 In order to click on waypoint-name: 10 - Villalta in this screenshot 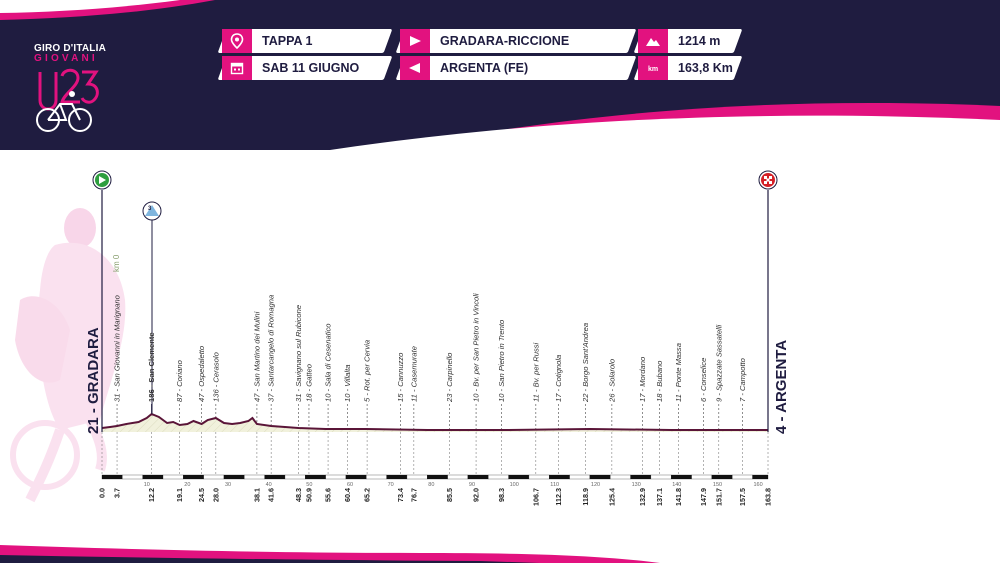, I will do `click(347, 383)`.